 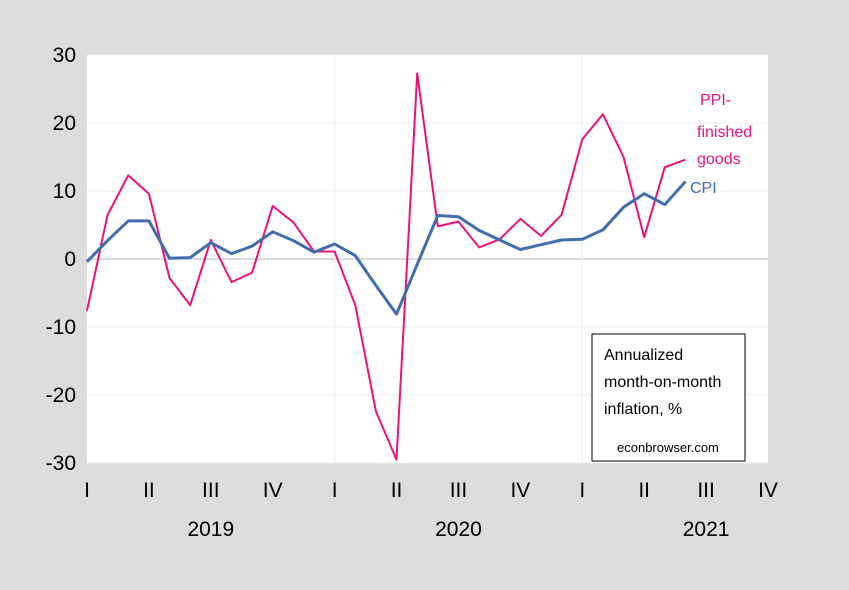 I want to click on year-label: 2021, so click(x=706, y=529).